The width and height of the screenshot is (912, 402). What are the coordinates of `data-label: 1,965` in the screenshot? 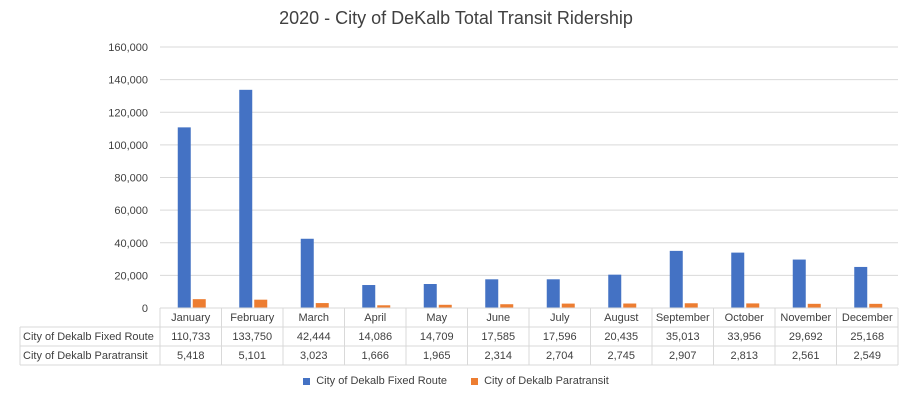 It's located at (437, 356).